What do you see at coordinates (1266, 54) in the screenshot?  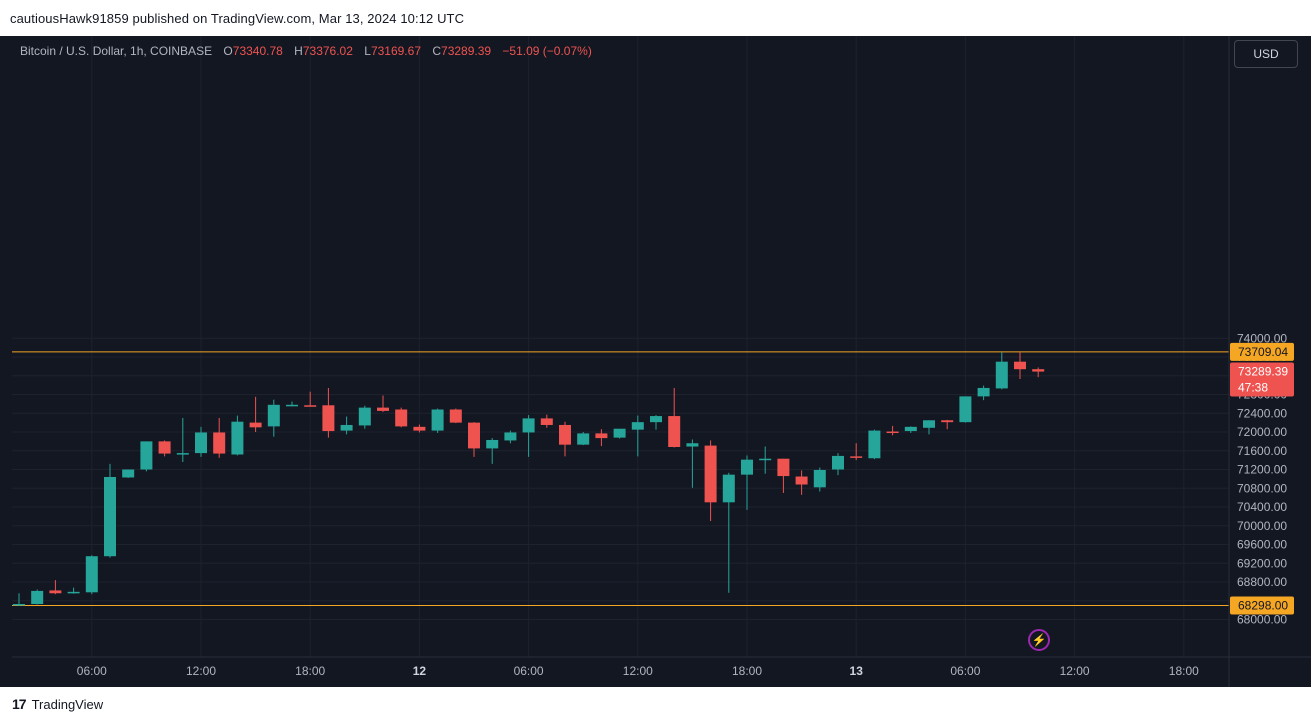 I see `currency-button: USD` at bounding box center [1266, 54].